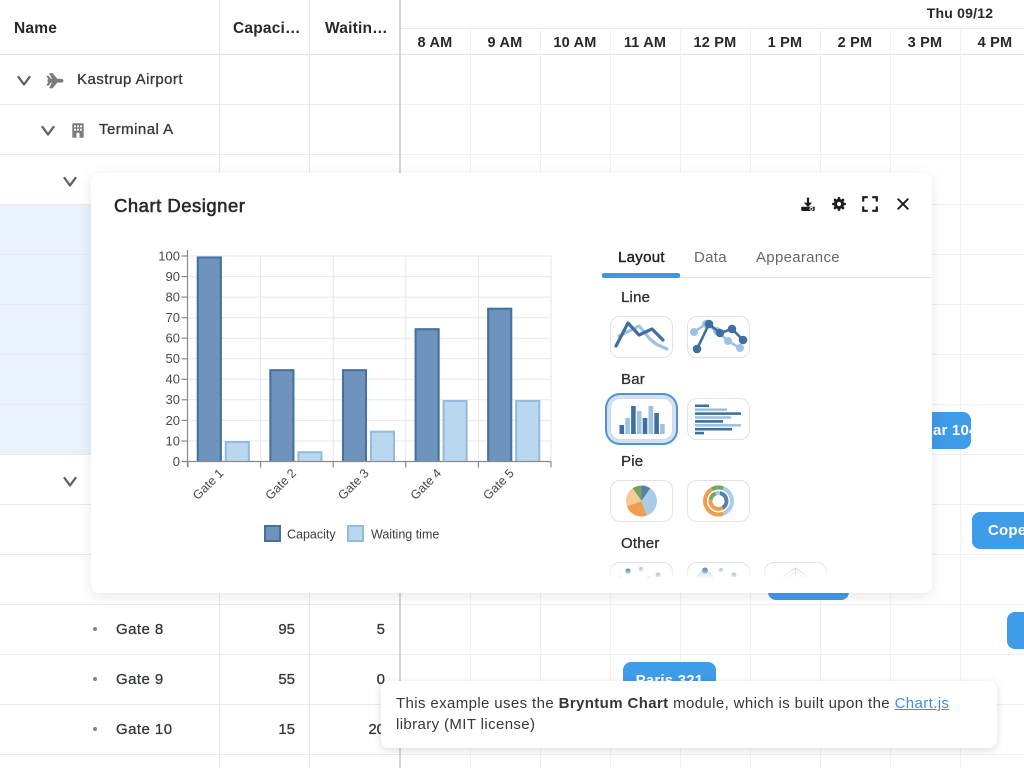  What do you see at coordinates (405, 535) in the screenshot?
I see `svg-text: Waiting time` at bounding box center [405, 535].